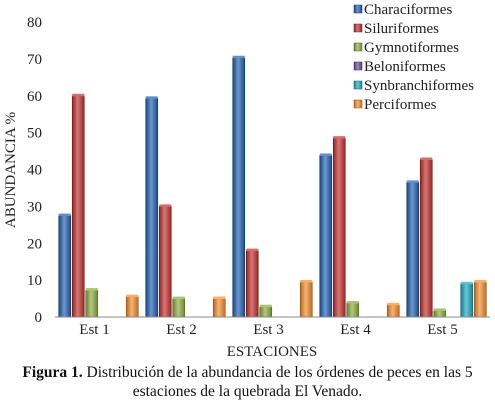 This screenshot has height=408, width=495. I want to click on x-tick-label: Est 4, so click(355, 330).